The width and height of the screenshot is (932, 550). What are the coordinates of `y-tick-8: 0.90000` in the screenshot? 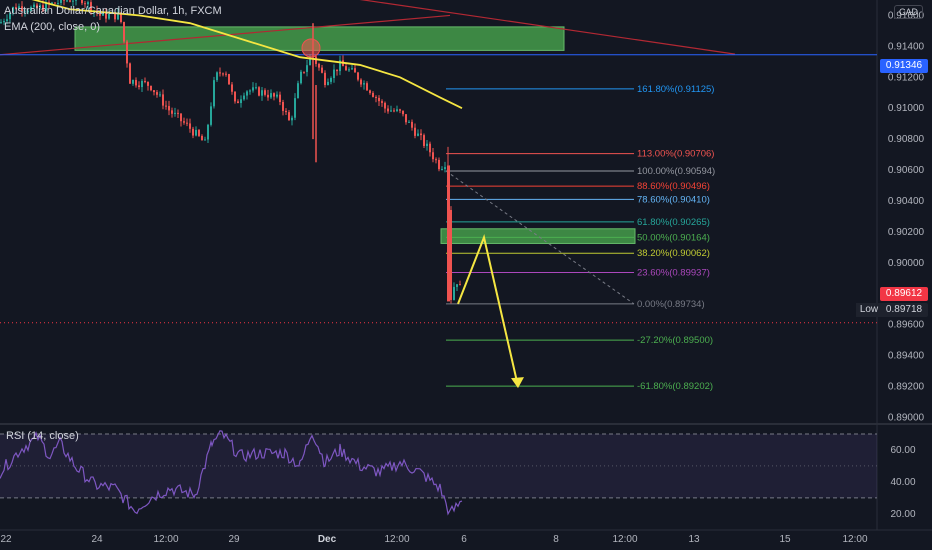 It's located at (906, 263).